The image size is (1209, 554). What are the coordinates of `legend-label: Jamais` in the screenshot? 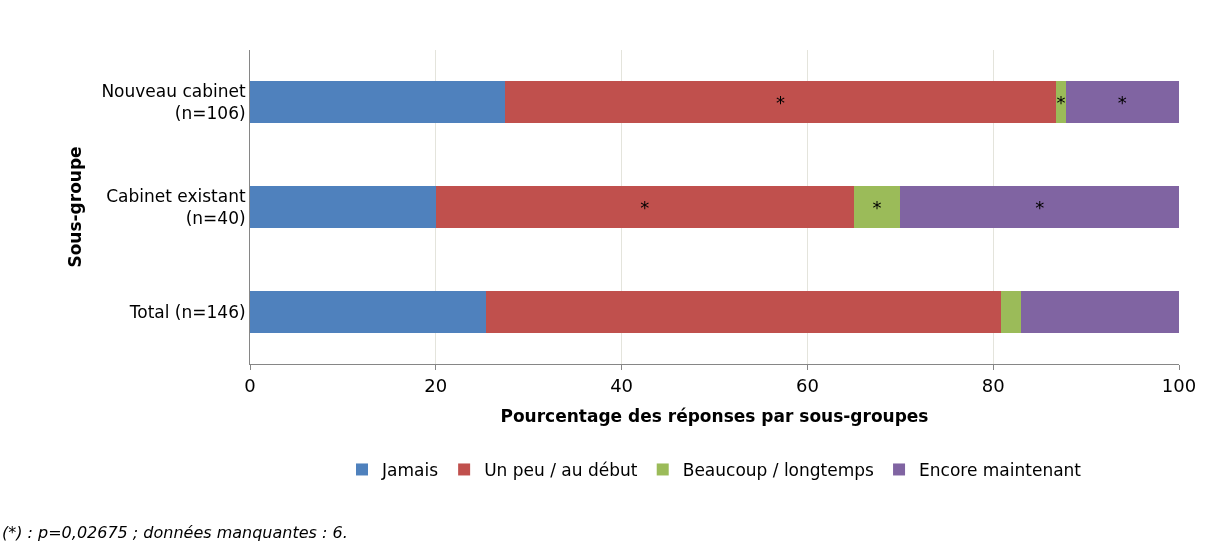 It's located at (410, 470).